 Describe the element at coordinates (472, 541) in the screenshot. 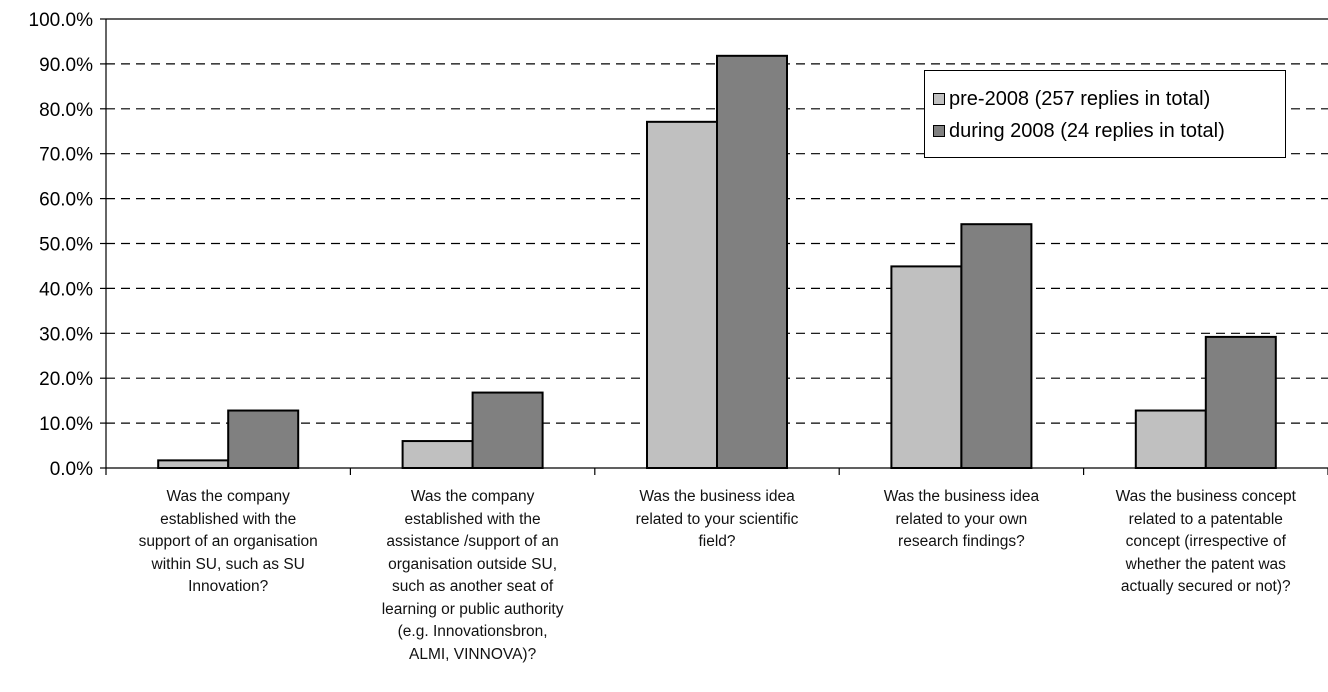

I see `x-category-label-line: assistance /support of an` at that location.